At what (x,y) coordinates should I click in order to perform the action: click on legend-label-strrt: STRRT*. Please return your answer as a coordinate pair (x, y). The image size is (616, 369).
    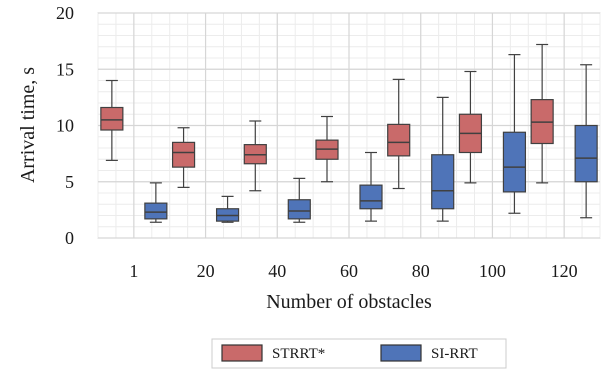
    Looking at the image, I should click on (298, 354).